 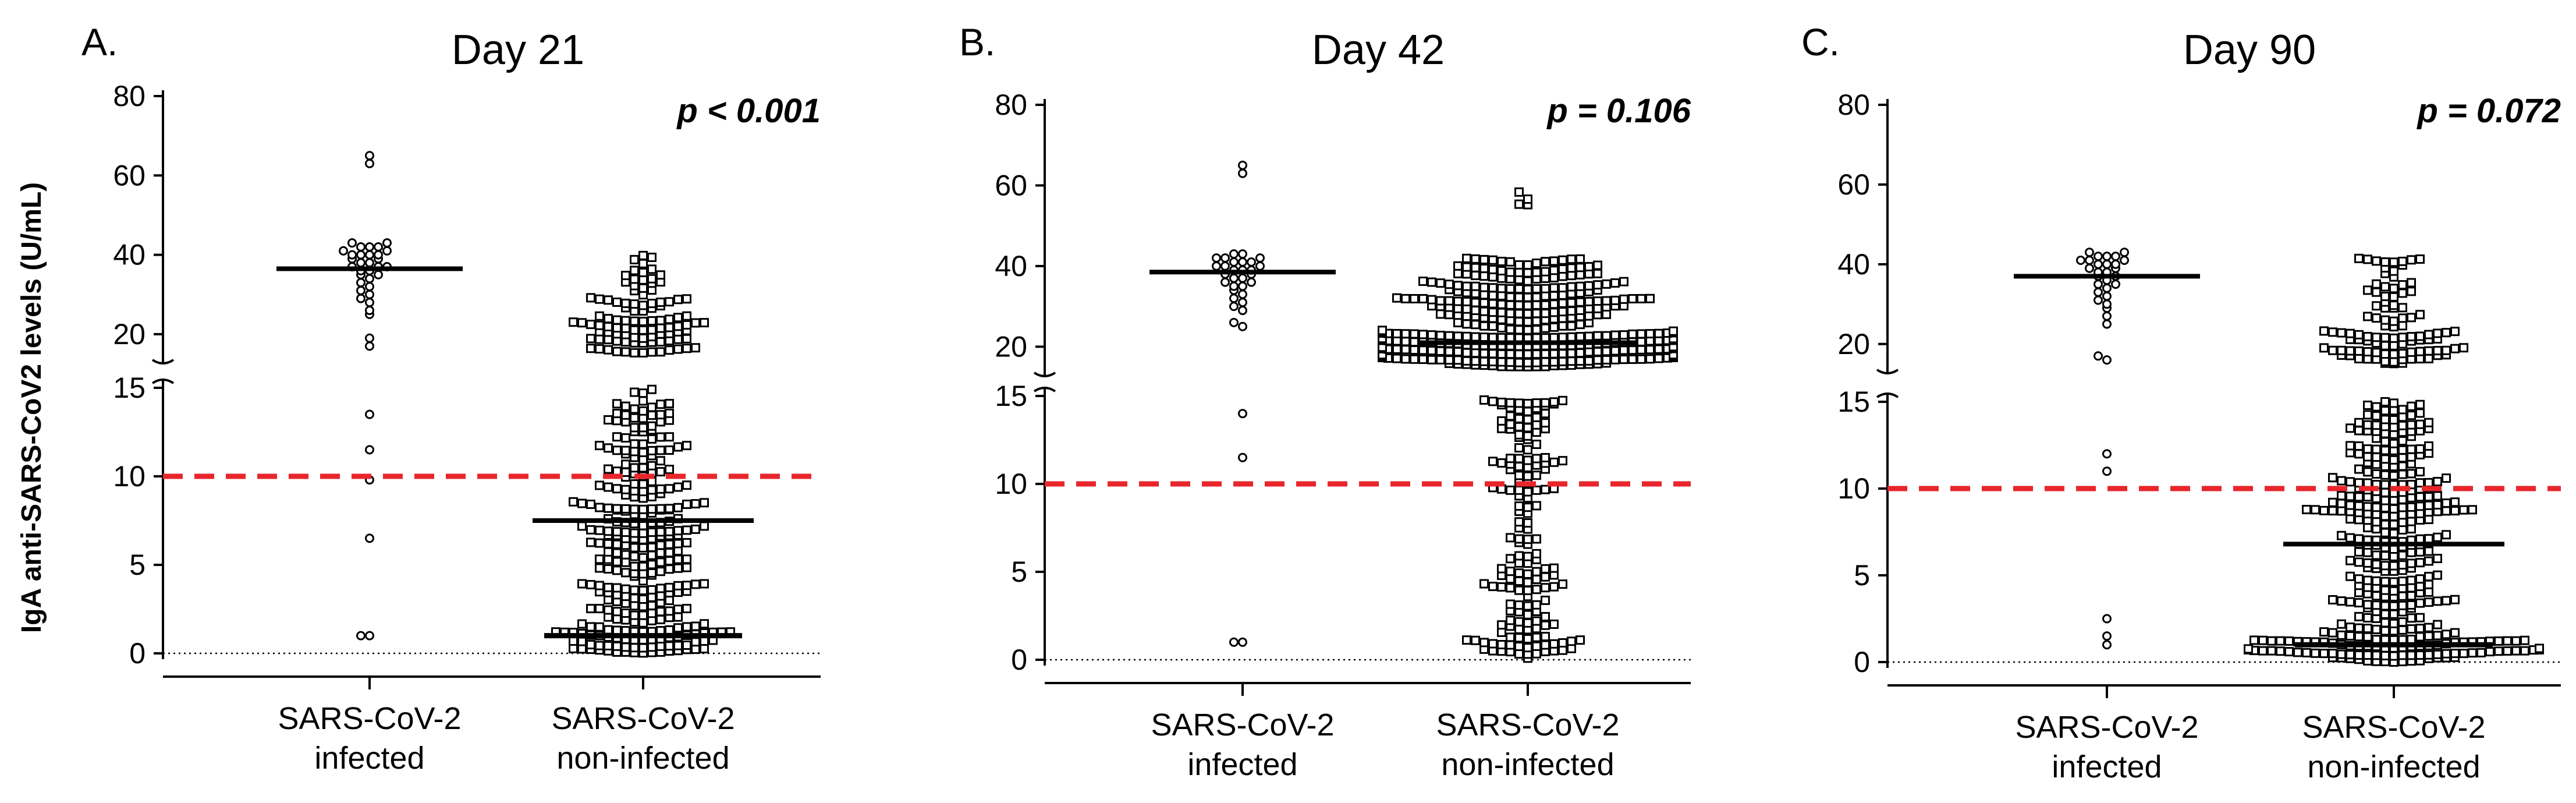 What do you see at coordinates (1011, 346) in the screenshot?
I see `y-tick-label: 20` at bounding box center [1011, 346].